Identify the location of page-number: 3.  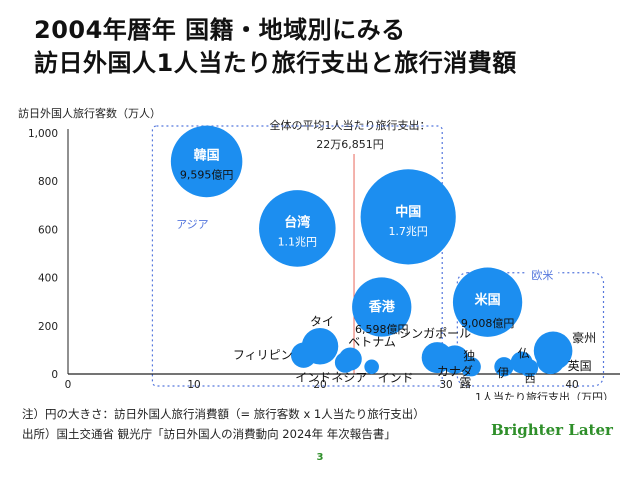
(320, 457).